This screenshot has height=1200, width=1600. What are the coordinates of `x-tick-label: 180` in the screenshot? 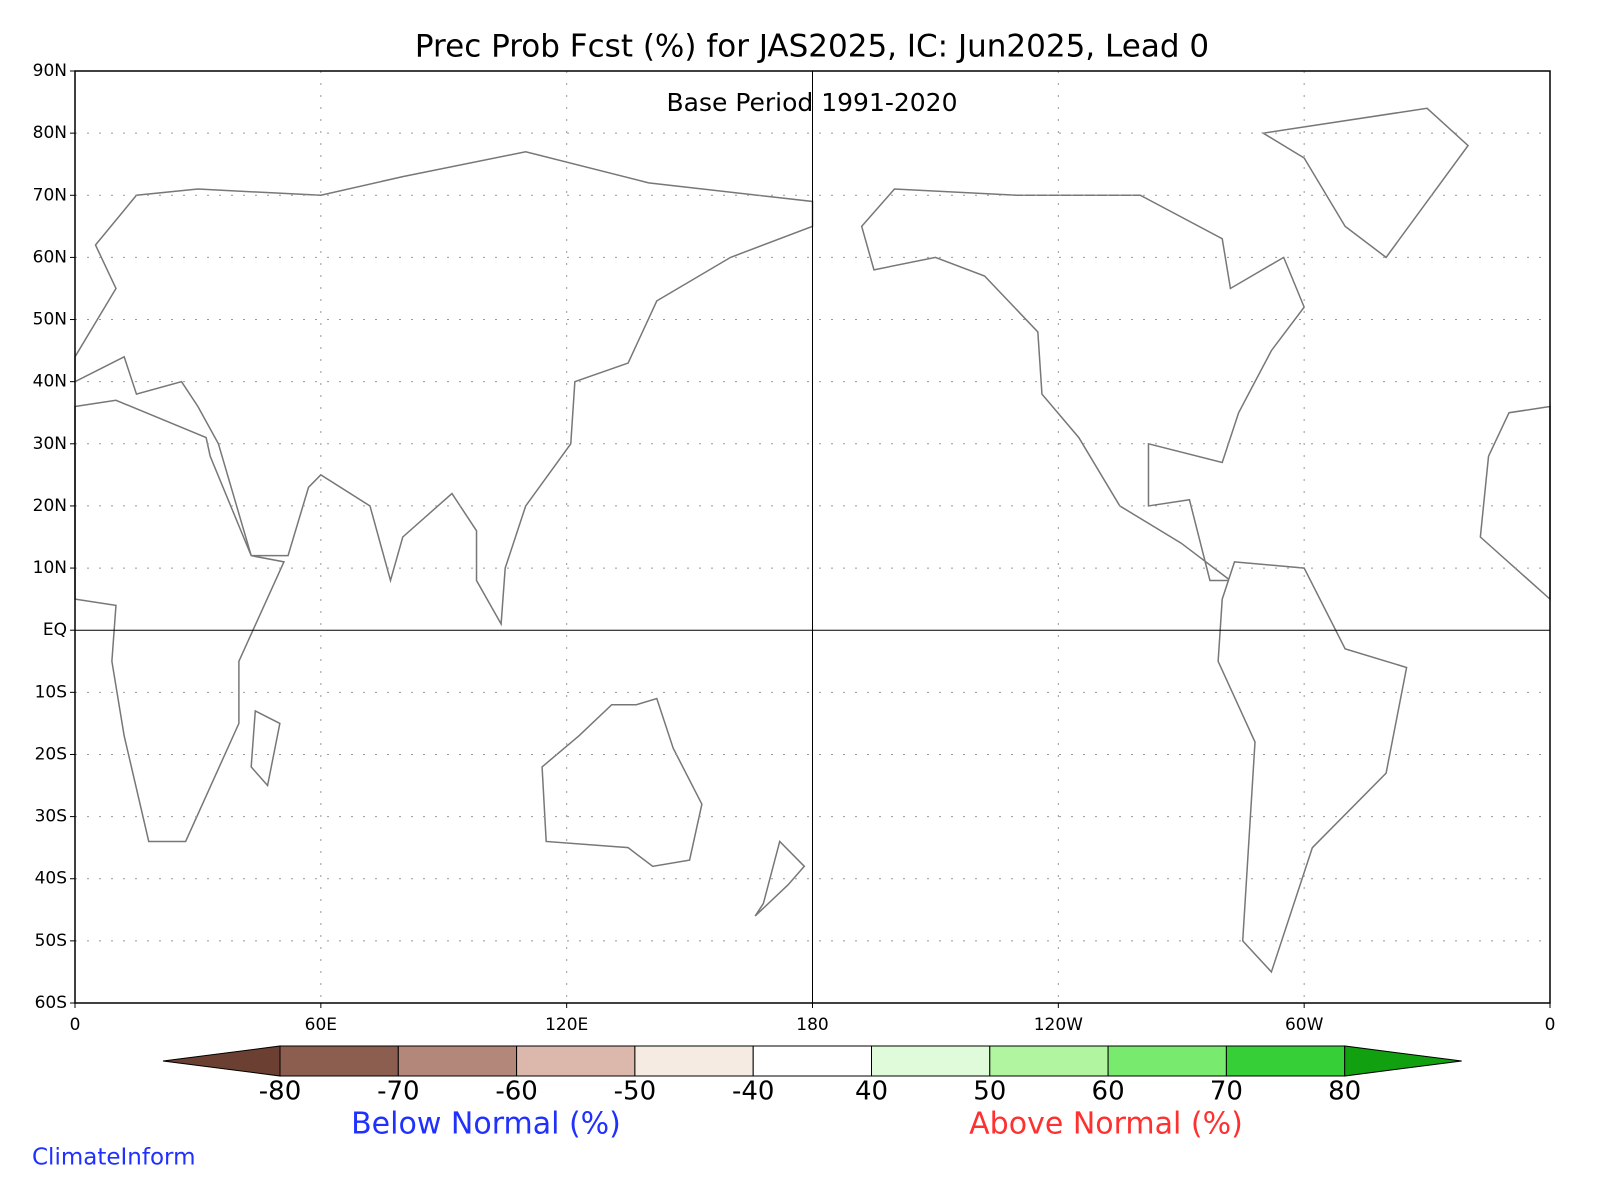 It's located at (812, 1025).